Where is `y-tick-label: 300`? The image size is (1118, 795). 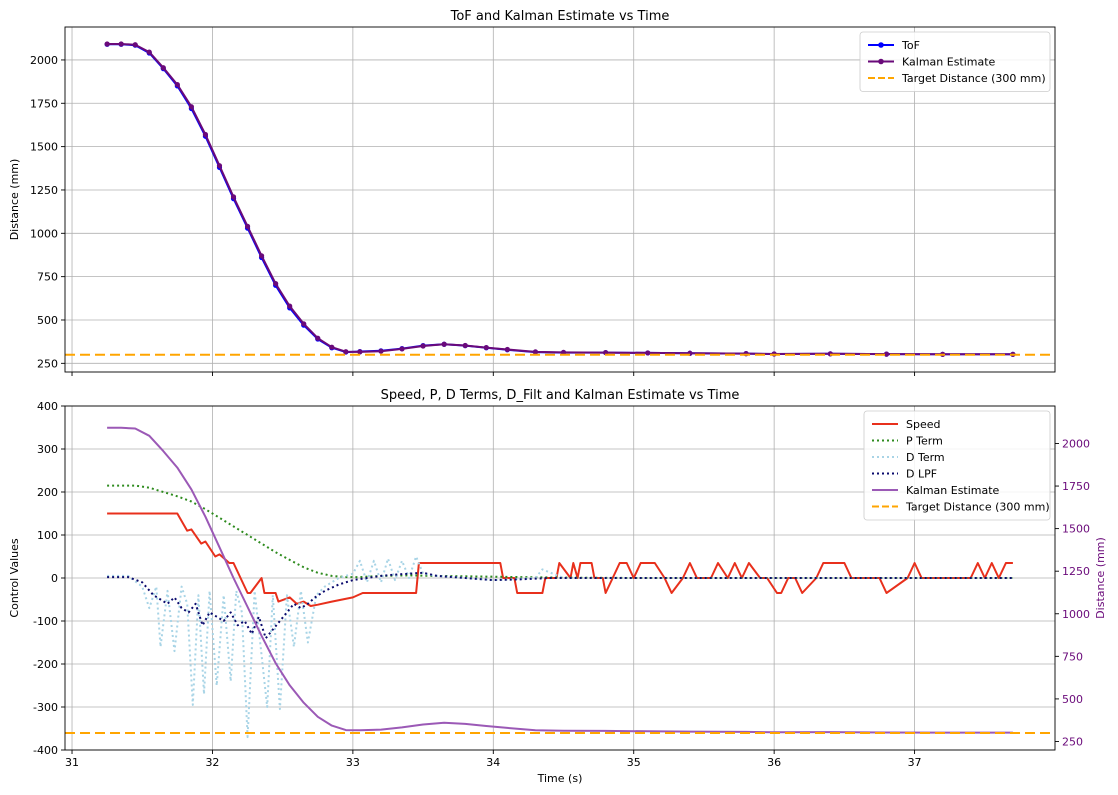 y-tick-label: 300 is located at coordinates (47, 449).